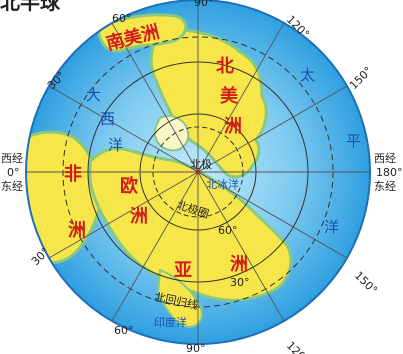  Describe the element at coordinates (366, 283) in the screenshot. I see `lon-label-right-lower: 150°` at that location.